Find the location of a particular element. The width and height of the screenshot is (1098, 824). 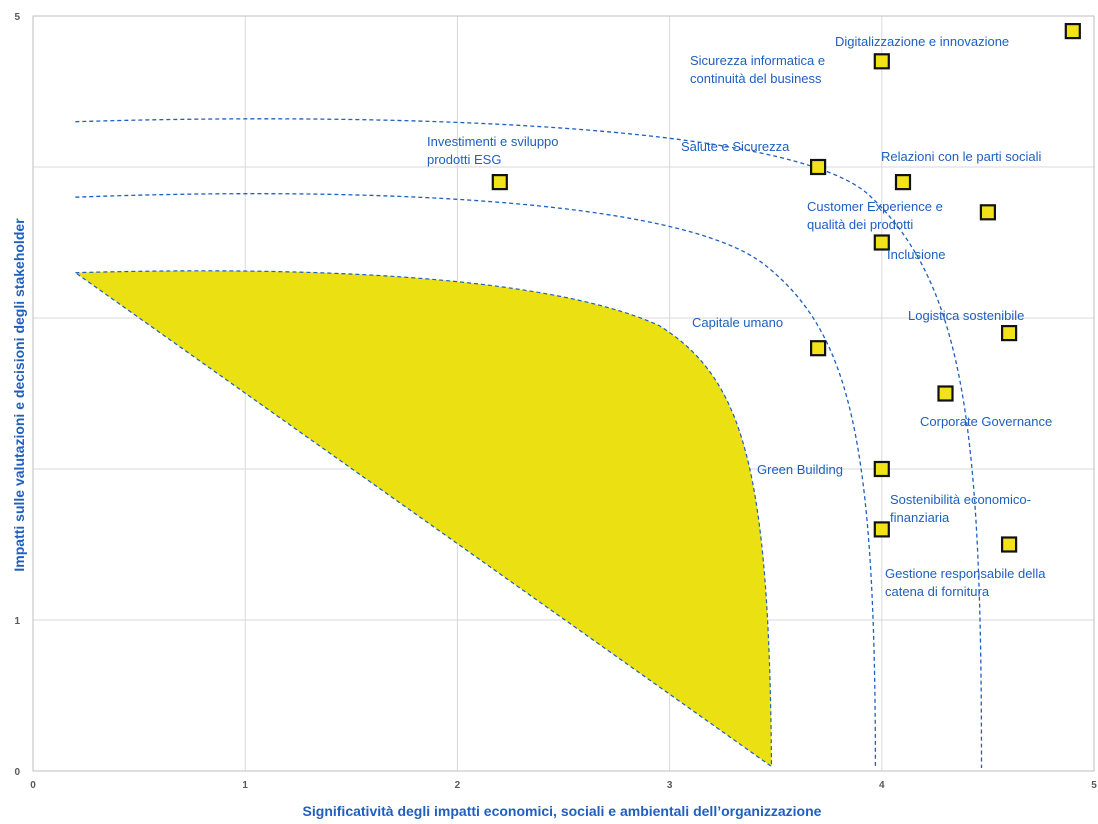

data-point-label: Corporate Governance is located at coordinates (986, 421).